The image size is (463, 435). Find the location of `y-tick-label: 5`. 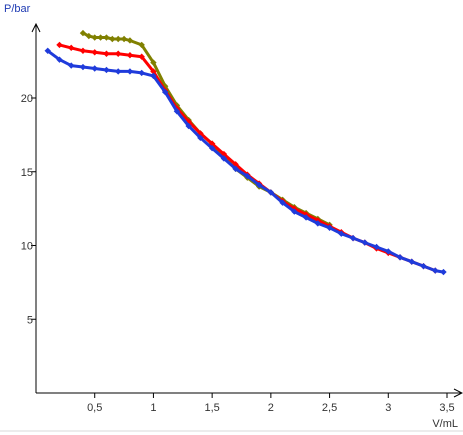

y-tick-label: 5 is located at coordinates (30, 320).